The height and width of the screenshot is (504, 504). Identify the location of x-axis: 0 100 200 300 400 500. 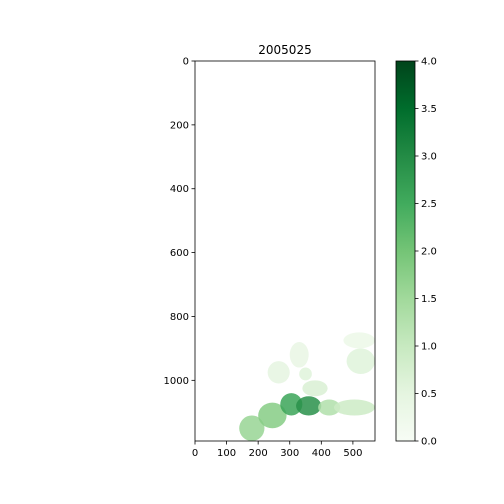
(277, 450).